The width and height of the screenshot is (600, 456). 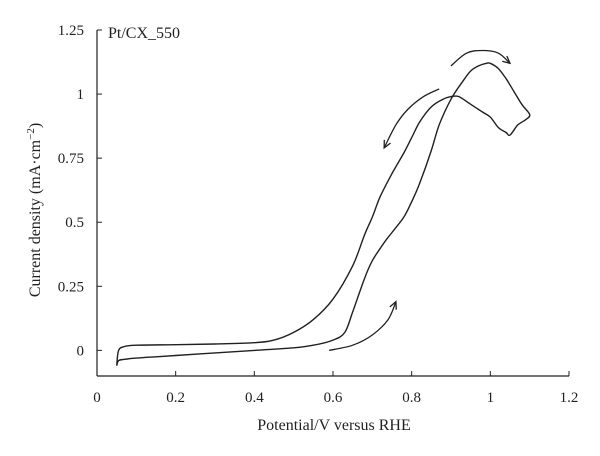 What do you see at coordinates (175, 398) in the screenshot?
I see `x-tick-label: 0.2` at bounding box center [175, 398].